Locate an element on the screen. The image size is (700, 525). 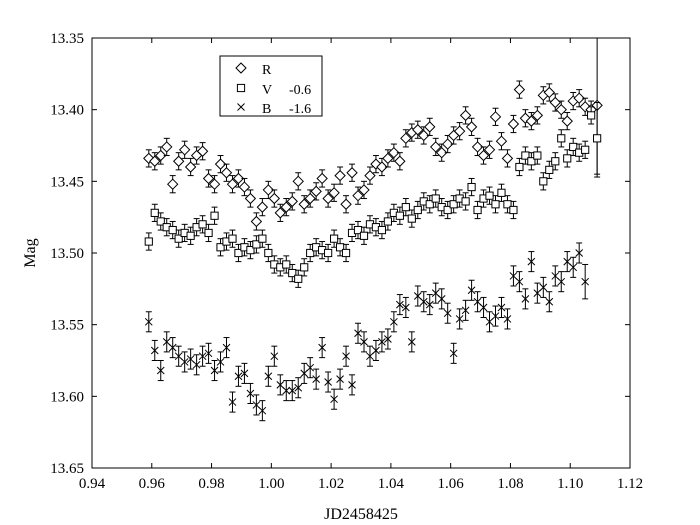
legend-label-v: V is located at coordinates (267, 90).